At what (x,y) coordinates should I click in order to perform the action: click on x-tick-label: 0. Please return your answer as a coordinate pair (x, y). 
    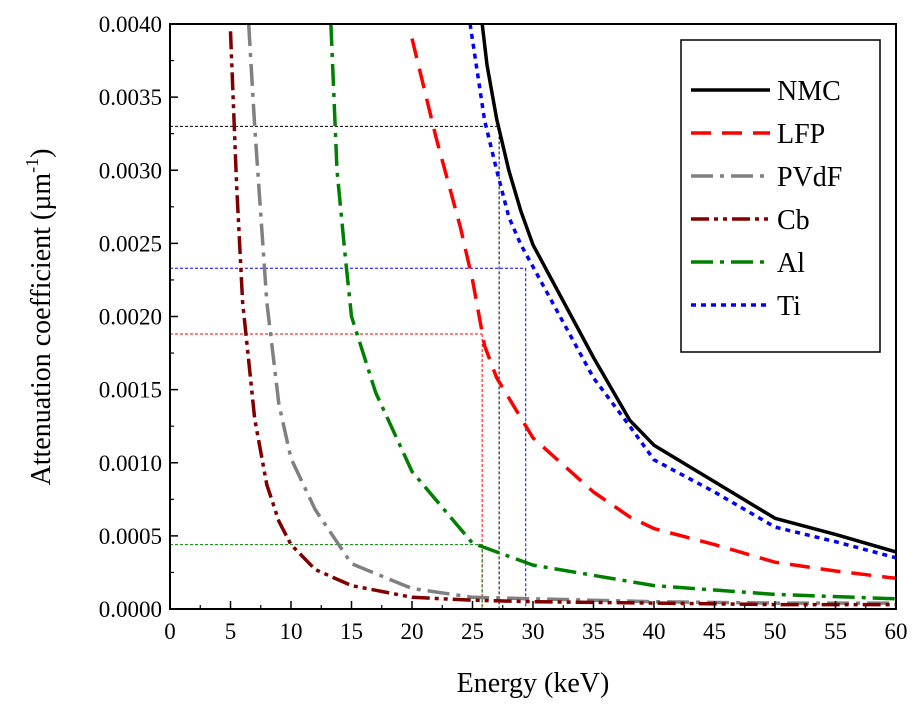
    Looking at the image, I should click on (170, 631).